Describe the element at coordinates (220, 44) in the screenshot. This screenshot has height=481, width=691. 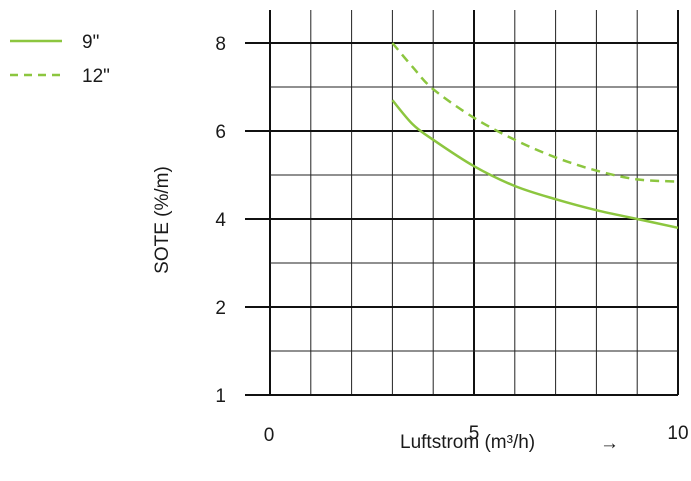
I see `y-tick-label: 8` at that location.